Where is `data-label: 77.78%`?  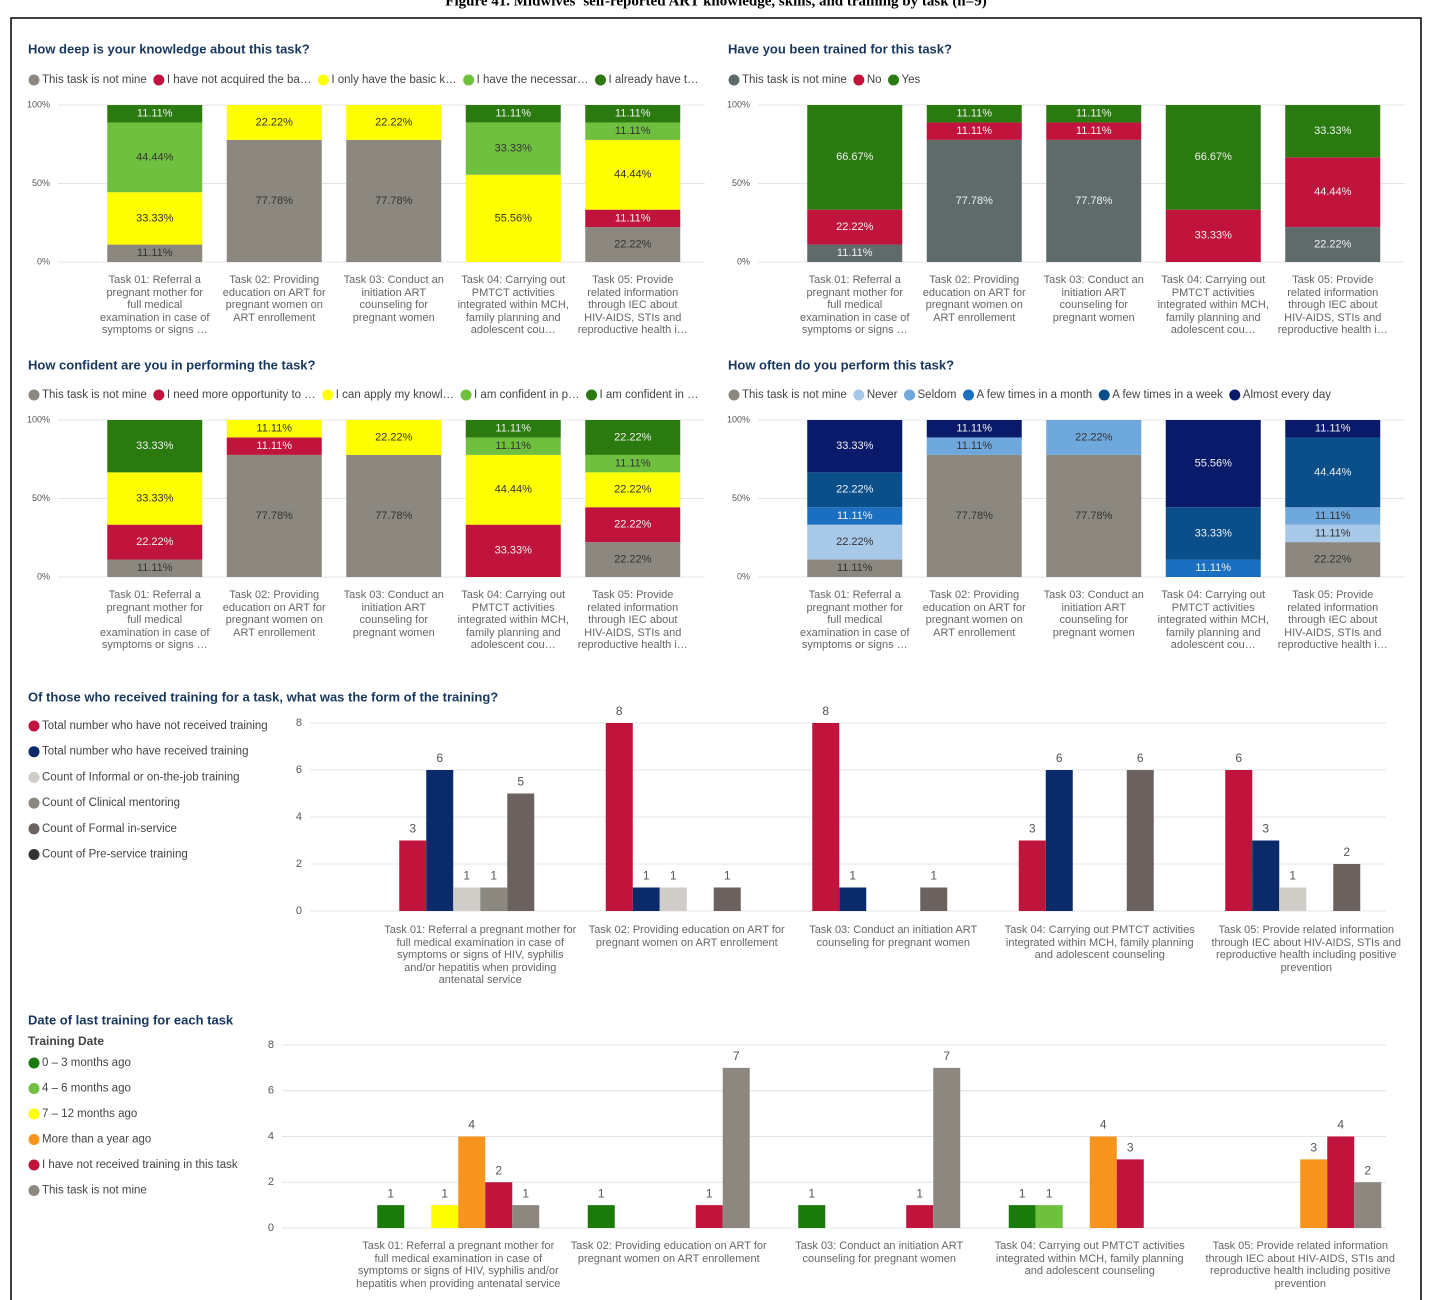
data-label: 77.78% is located at coordinates (1094, 201).